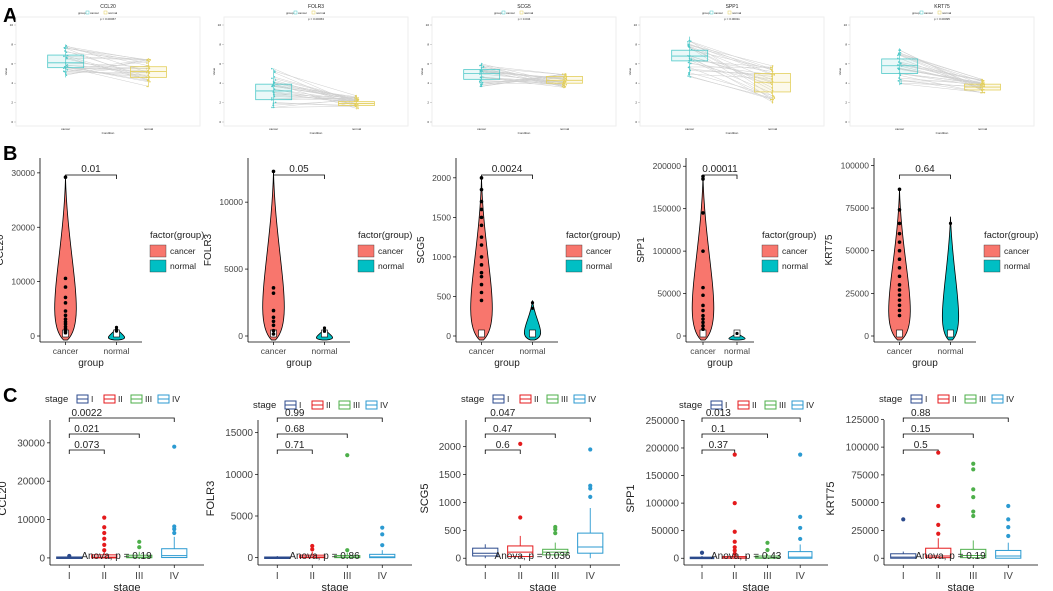 The image size is (1053, 591). Describe the element at coordinates (12, 83) in the screenshot. I see `y-tick-label: 4` at that location.